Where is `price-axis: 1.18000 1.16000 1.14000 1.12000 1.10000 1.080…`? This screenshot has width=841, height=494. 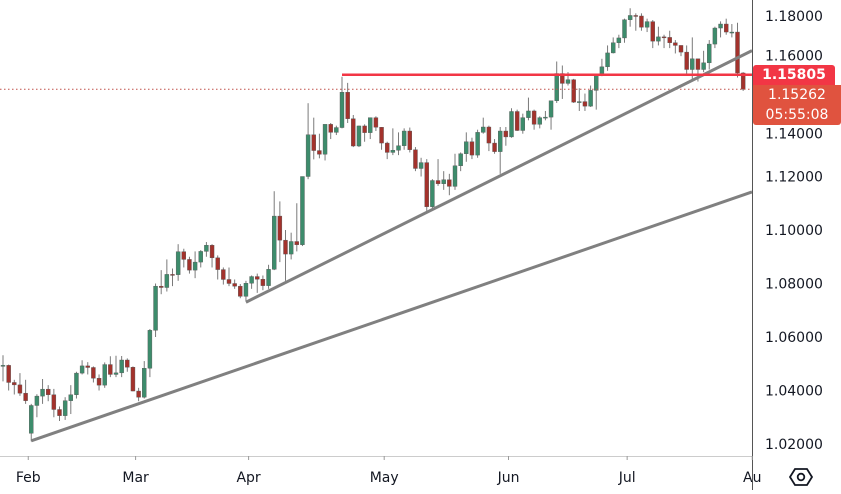 price-axis: 1.18000 1.16000 1.14000 1.12000 1.10000 1.080… is located at coordinates (794, 231).